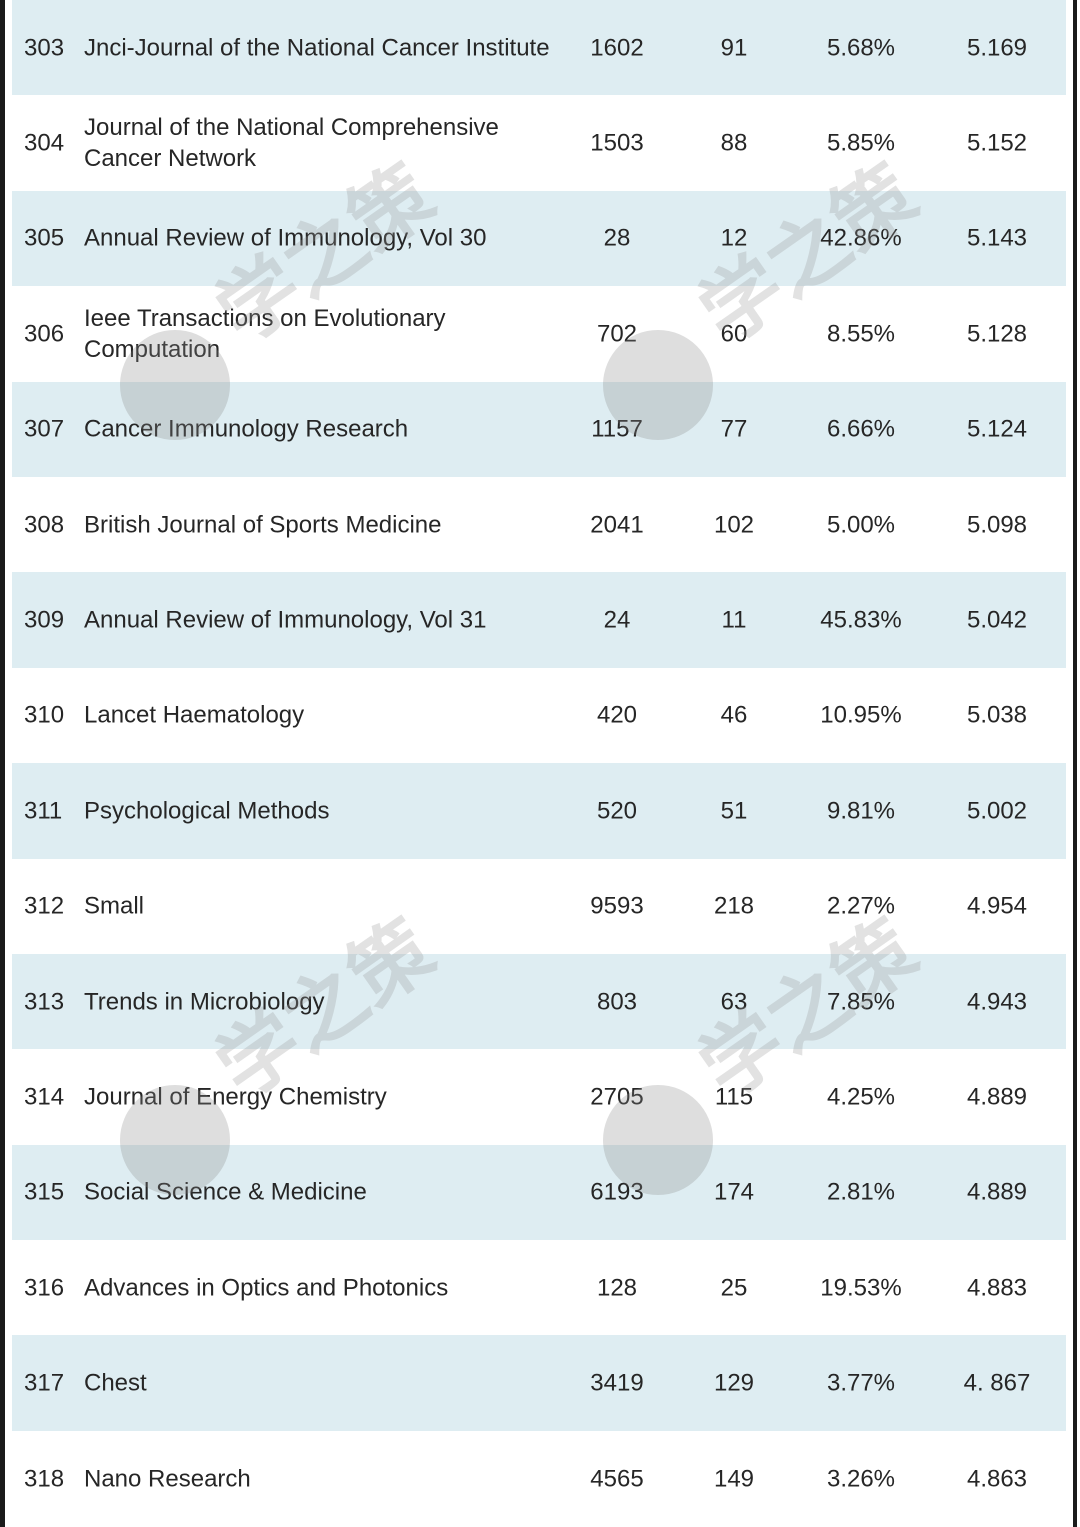 Image resolution: width=1080 pixels, height=1527 pixels. Describe the element at coordinates (997, 1097) in the screenshot. I see `score-cell: 4.889` at that location.